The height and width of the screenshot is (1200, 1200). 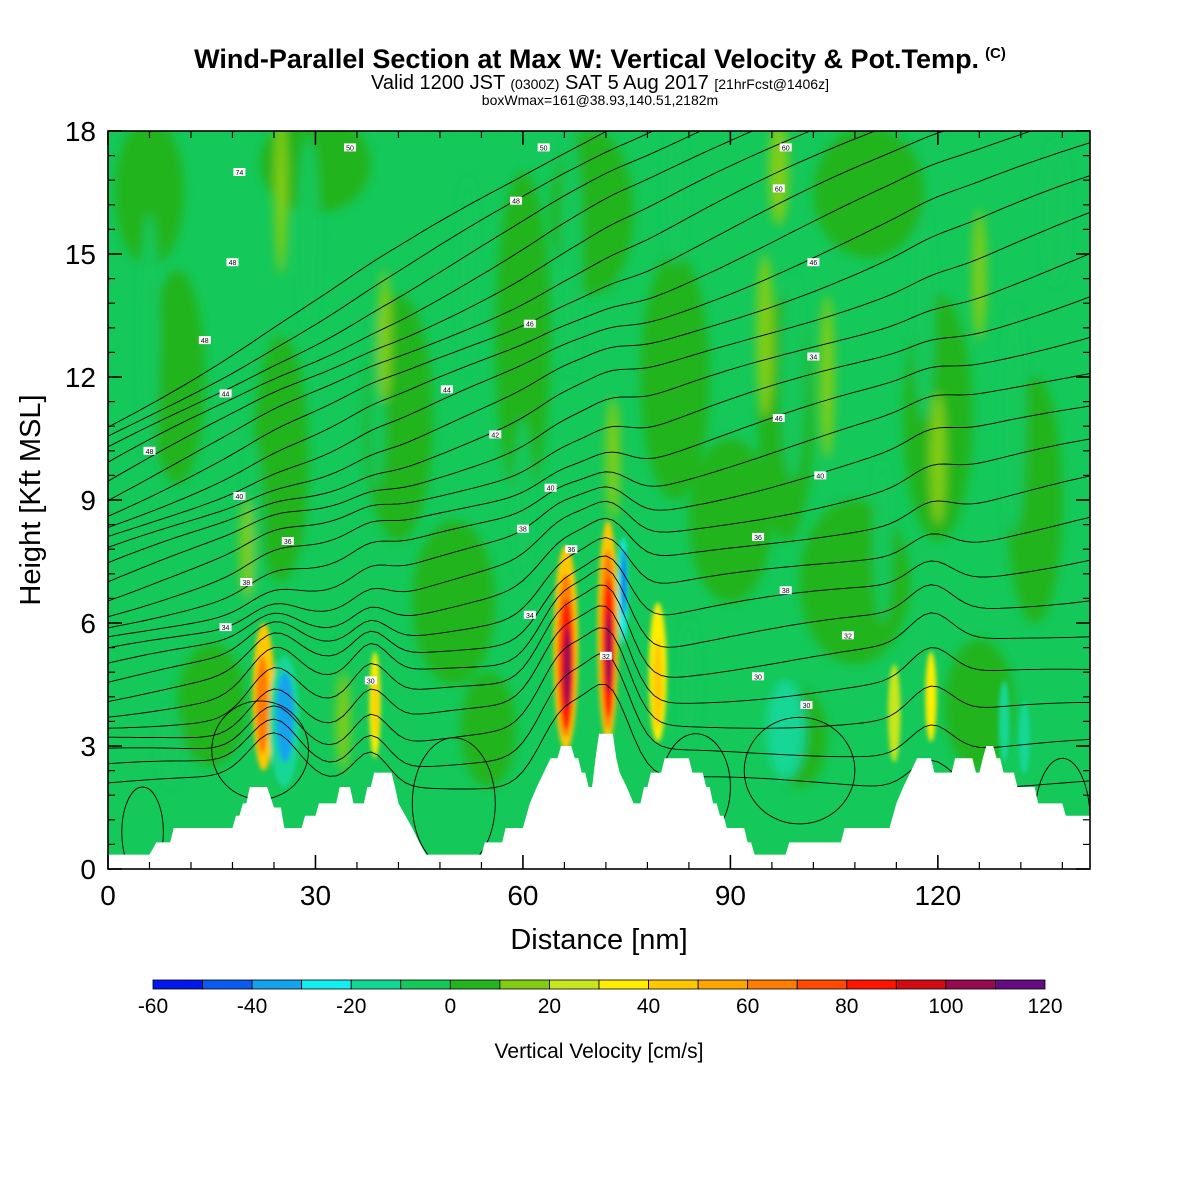 What do you see at coordinates (88, 500) in the screenshot?
I see `y-tick-label: 9` at bounding box center [88, 500].